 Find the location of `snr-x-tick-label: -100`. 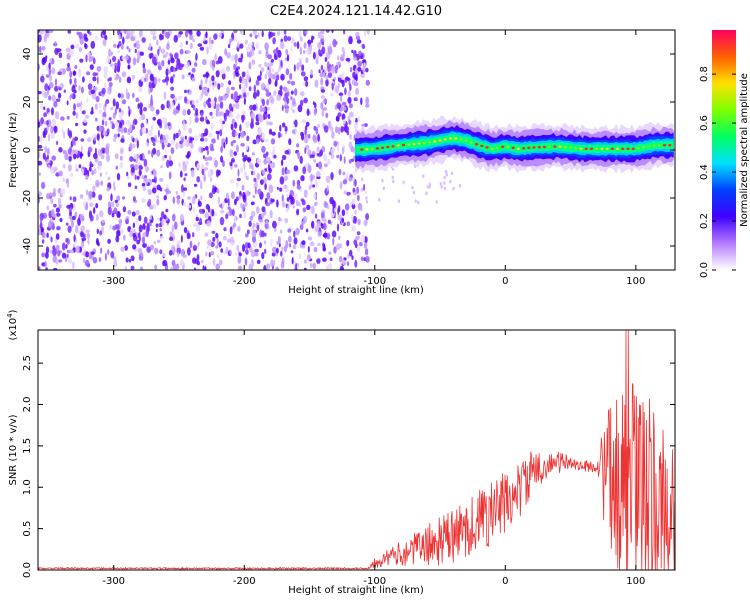

snr-x-tick-label: -100 is located at coordinates (374, 581).